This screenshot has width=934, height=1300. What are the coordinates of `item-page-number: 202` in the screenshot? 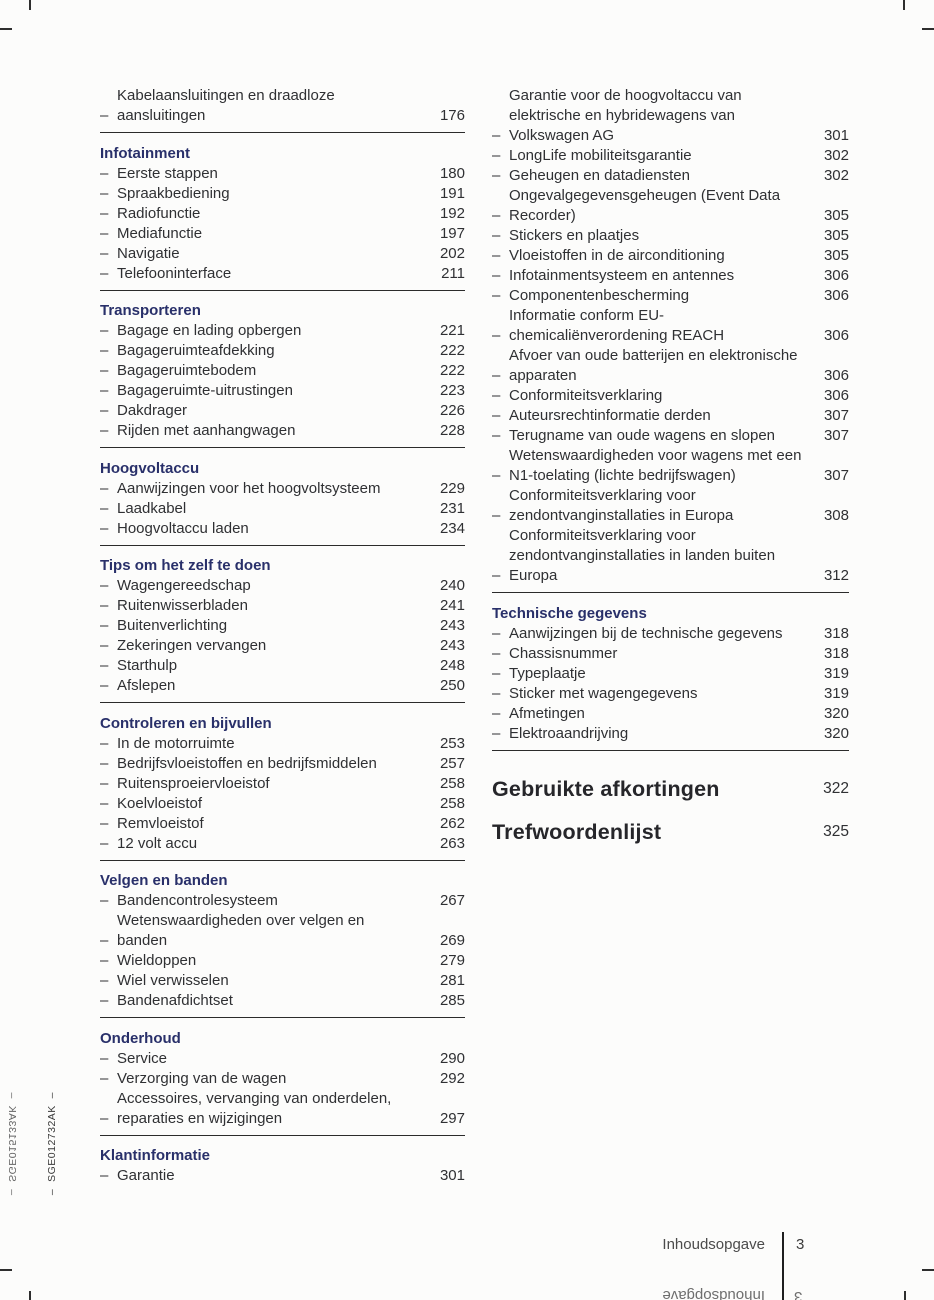 It's located at (452, 253).